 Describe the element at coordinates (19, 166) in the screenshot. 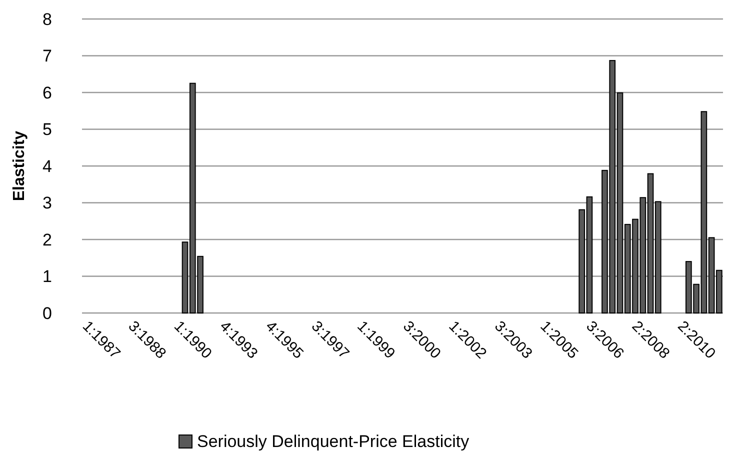

I see `y-axis-title: Elasticity` at that location.